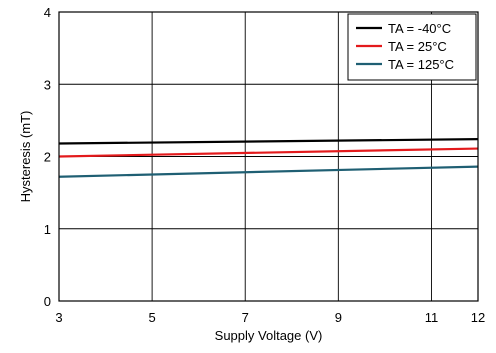  Describe the element at coordinates (47, 84) in the screenshot. I see `y-tick-label: 3` at that location.